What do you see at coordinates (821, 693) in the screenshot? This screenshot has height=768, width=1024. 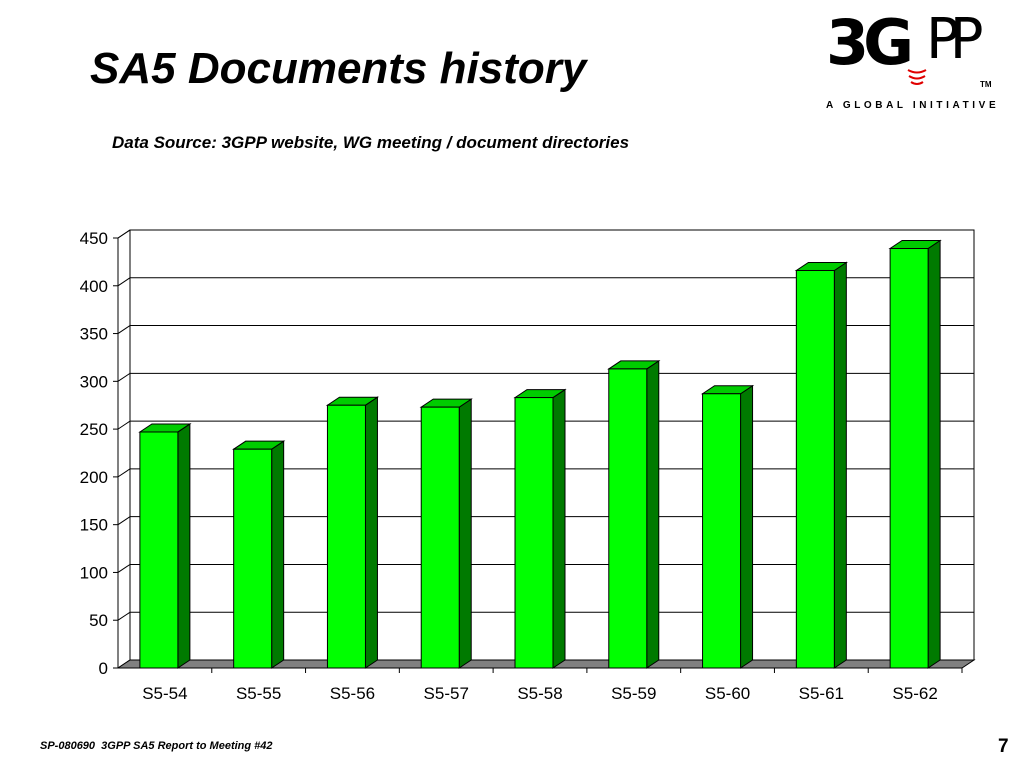 I see `x-tick-label: S5-61` at bounding box center [821, 693].